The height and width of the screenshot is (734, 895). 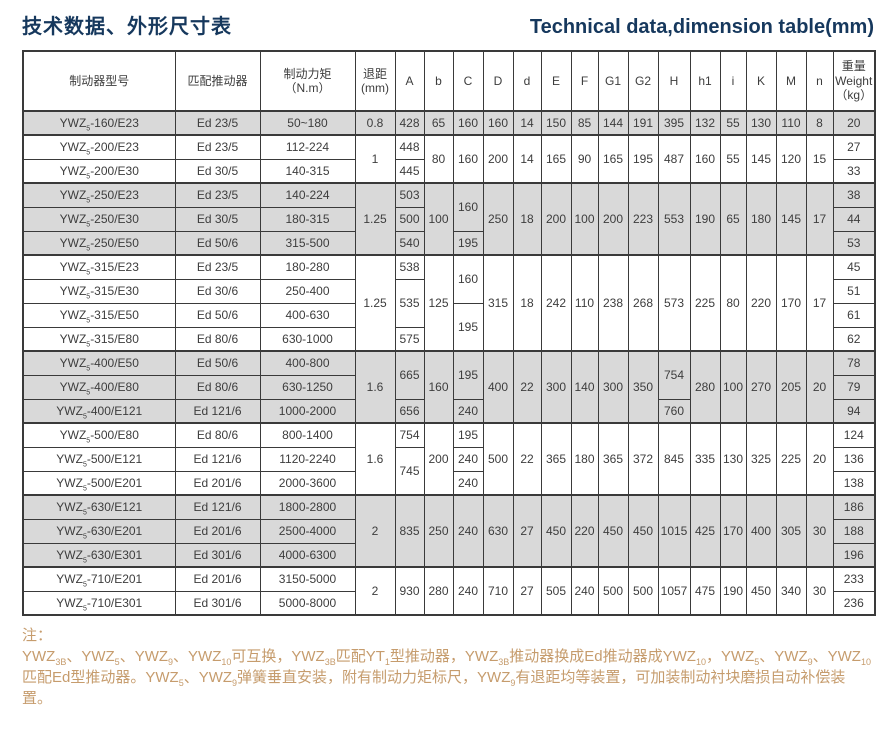 What do you see at coordinates (527, 459) in the screenshot?
I see `cell-d: 22` at bounding box center [527, 459].